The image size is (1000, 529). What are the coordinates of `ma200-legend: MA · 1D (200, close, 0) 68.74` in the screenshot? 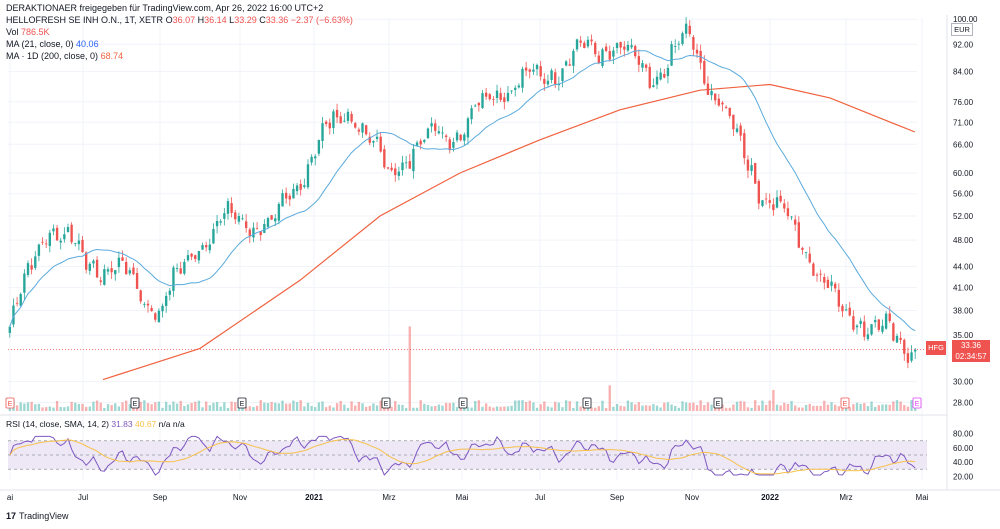 It's located at (65, 56).